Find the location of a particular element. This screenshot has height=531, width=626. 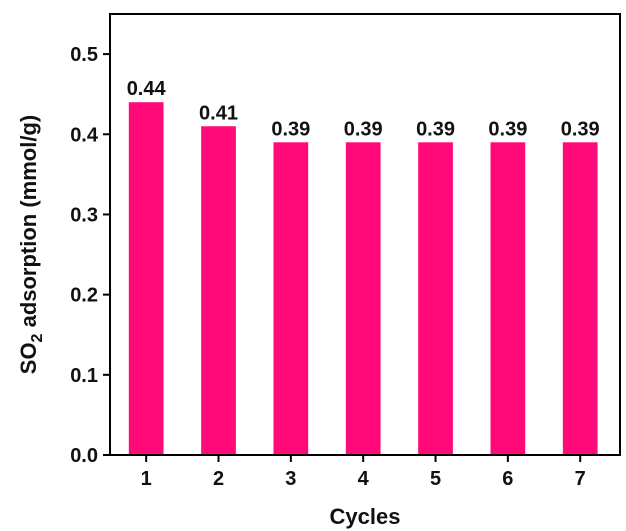

x-tick-label: 4 is located at coordinates (364, 479).